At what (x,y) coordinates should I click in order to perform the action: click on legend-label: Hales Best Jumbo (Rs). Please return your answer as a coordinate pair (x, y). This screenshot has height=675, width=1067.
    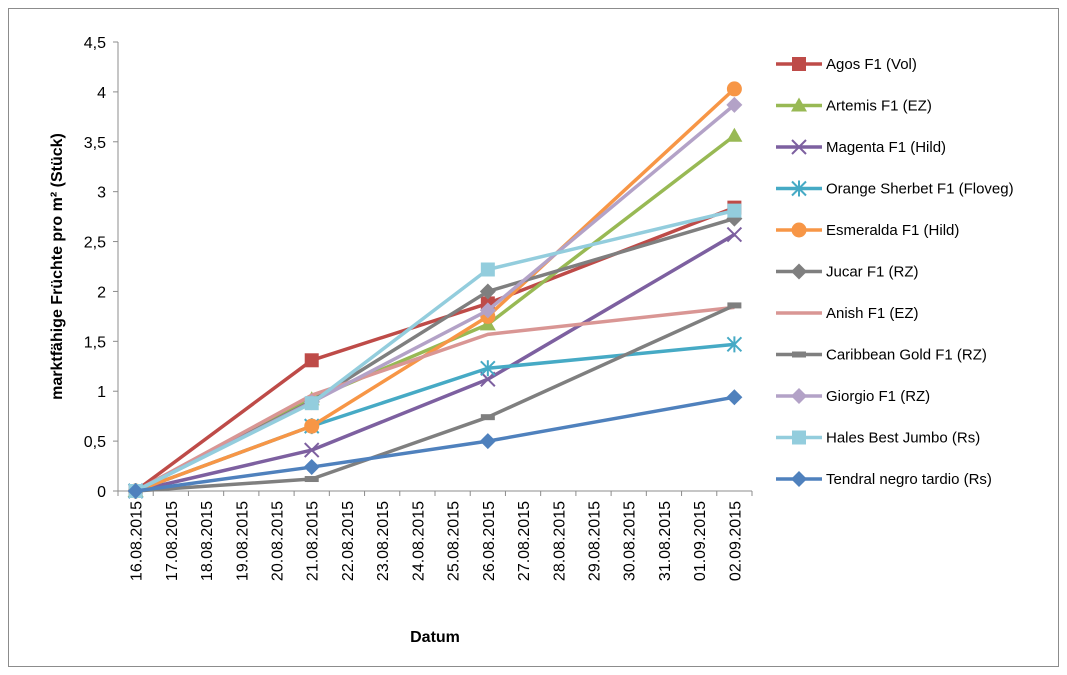
    Looking at the image, I should click on (903, 438).